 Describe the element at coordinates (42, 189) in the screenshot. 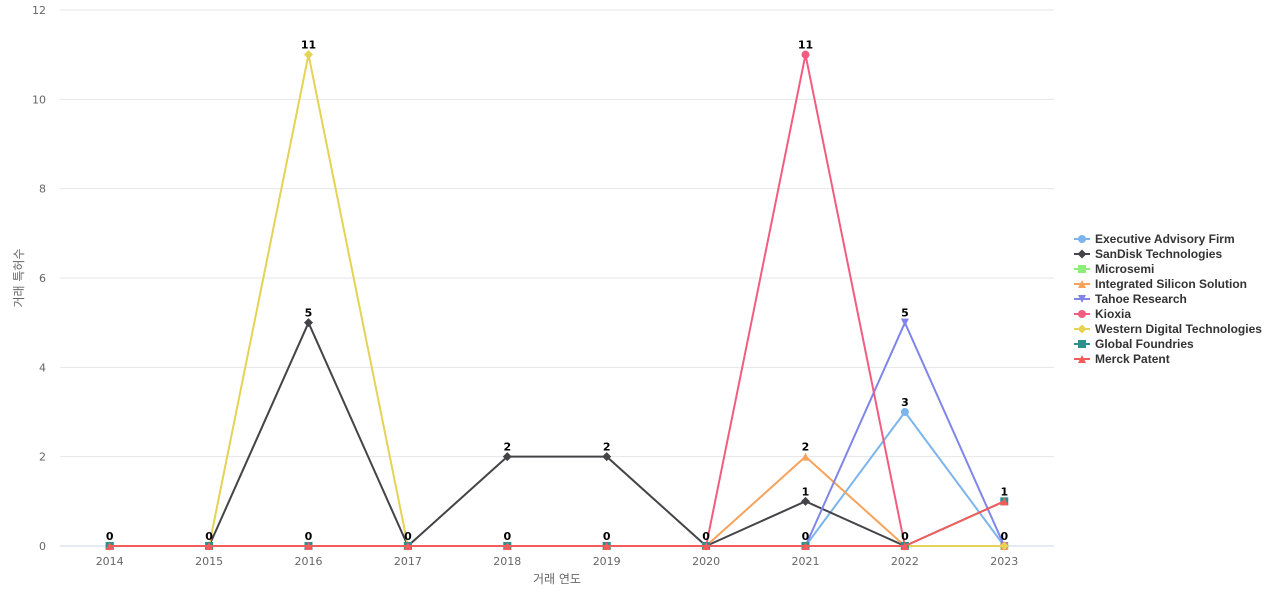

I see `y-tick-label: 8` at that location.